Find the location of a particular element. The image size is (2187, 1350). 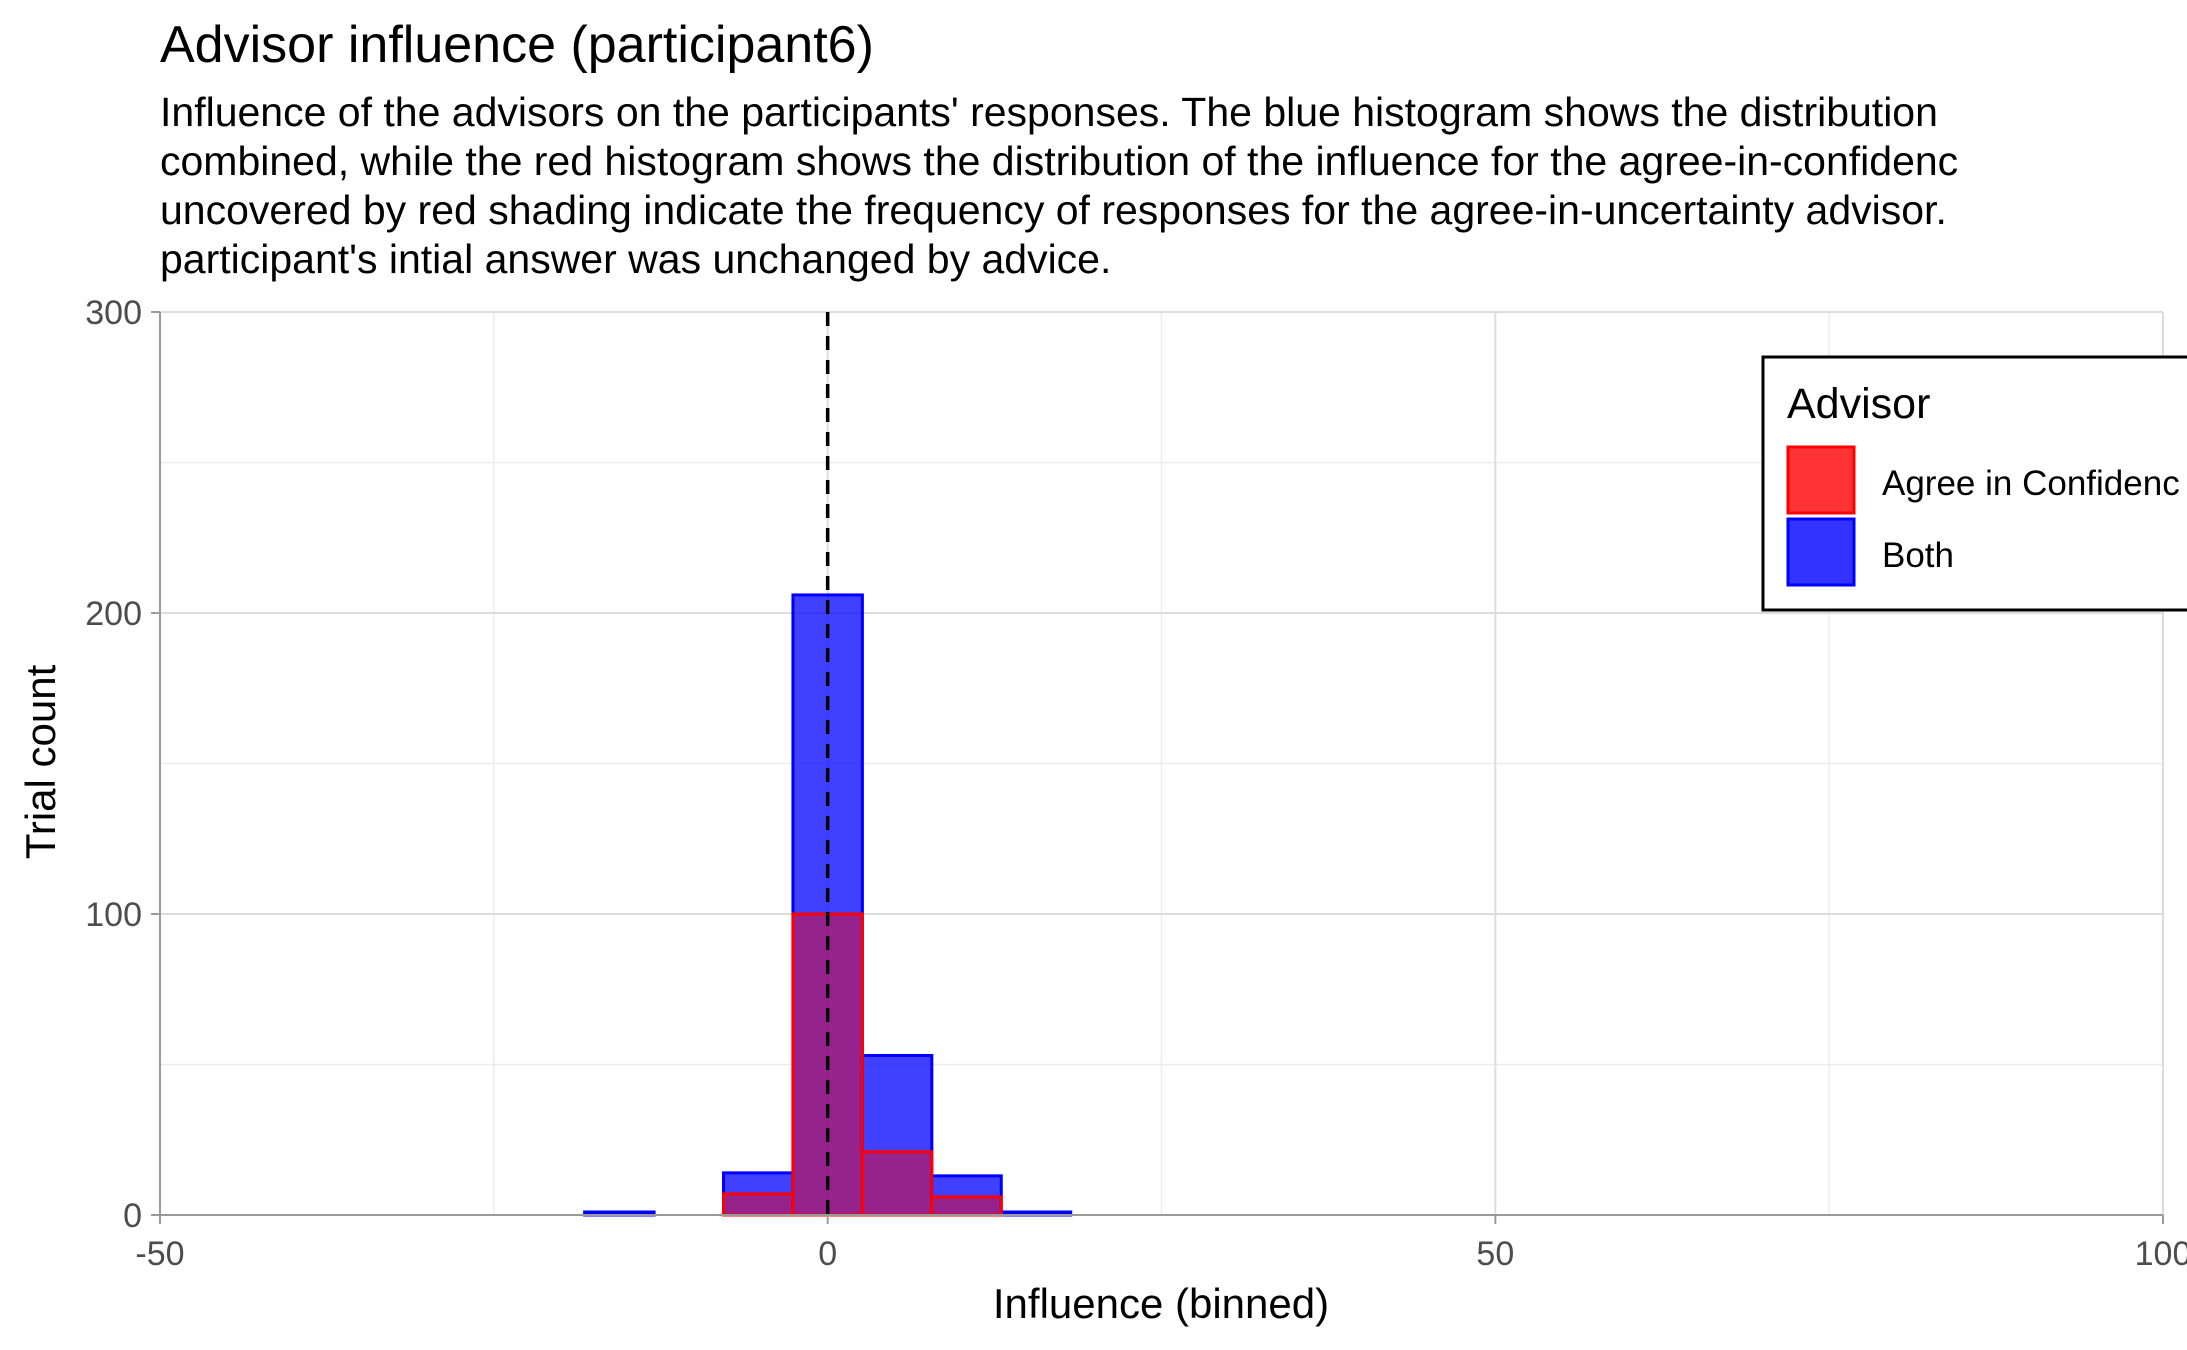

x-tick-label: 100 is located at coordinates (2161, 1254).